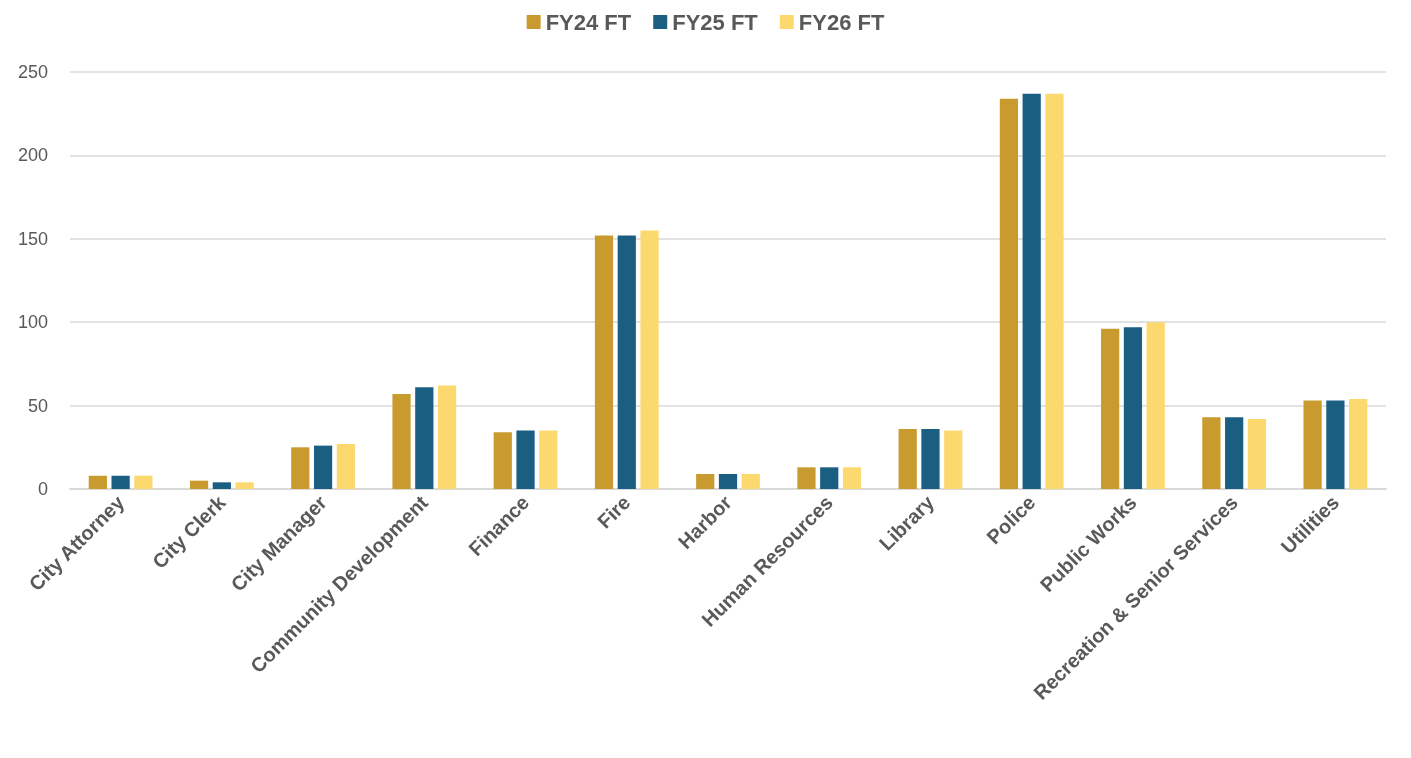 The height and width of the screenshot is (758, 1411). I want to click on y-tick-label: 50, so click(37, 405).